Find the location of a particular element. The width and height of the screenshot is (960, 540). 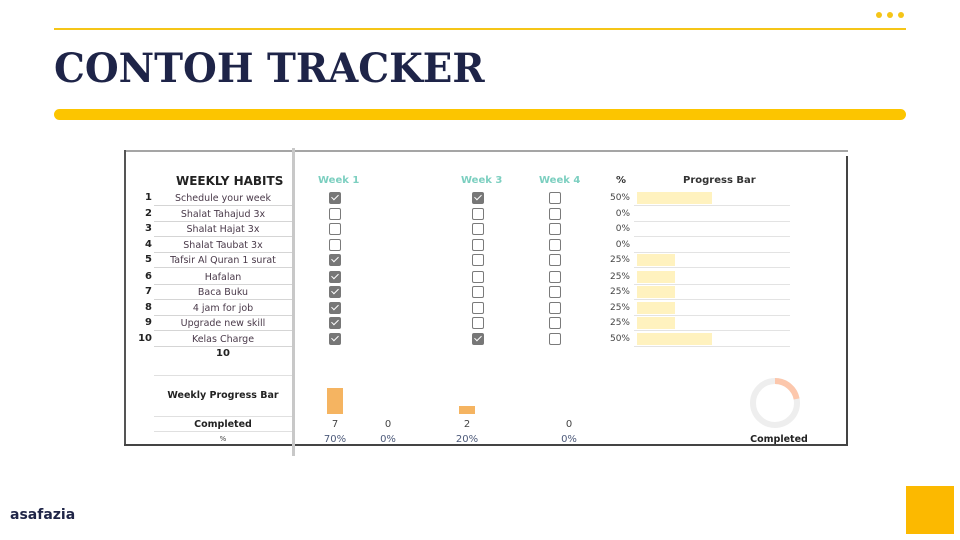

donut-completed-label: Completed is located at coordinates (779, 439).